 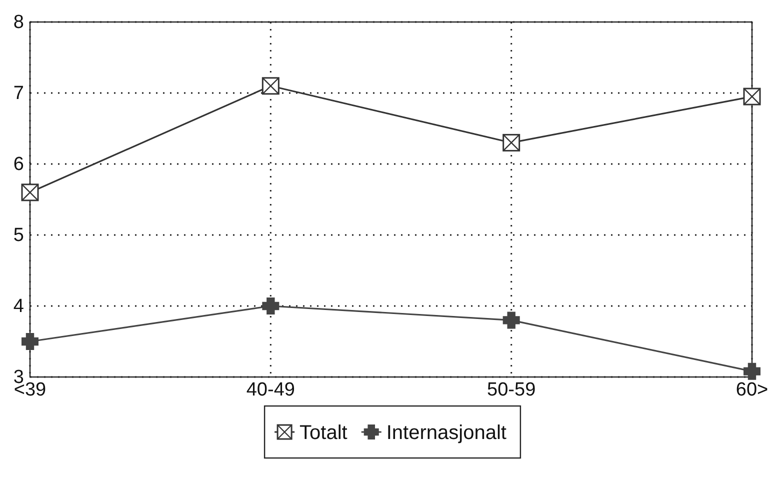 I want to click on legend-label: Internasjonalt, so click(x=446, y=433).